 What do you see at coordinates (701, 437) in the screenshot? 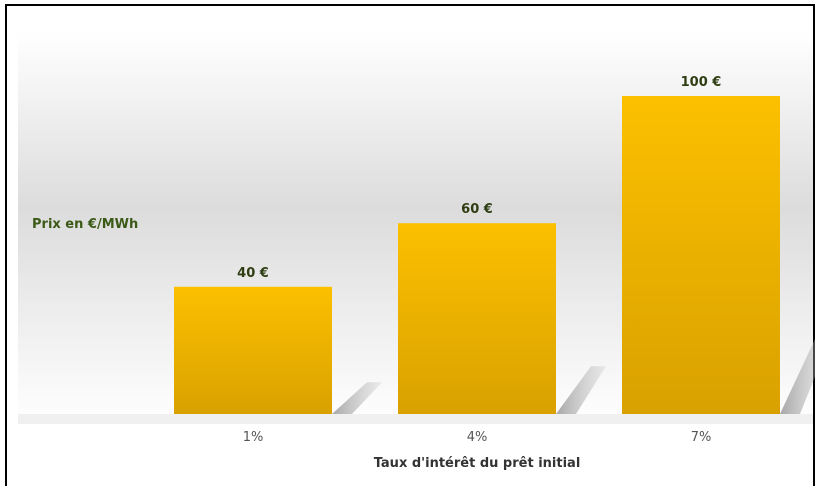
I see `x-tick-label: 7%` at bounding box center [701, 437].